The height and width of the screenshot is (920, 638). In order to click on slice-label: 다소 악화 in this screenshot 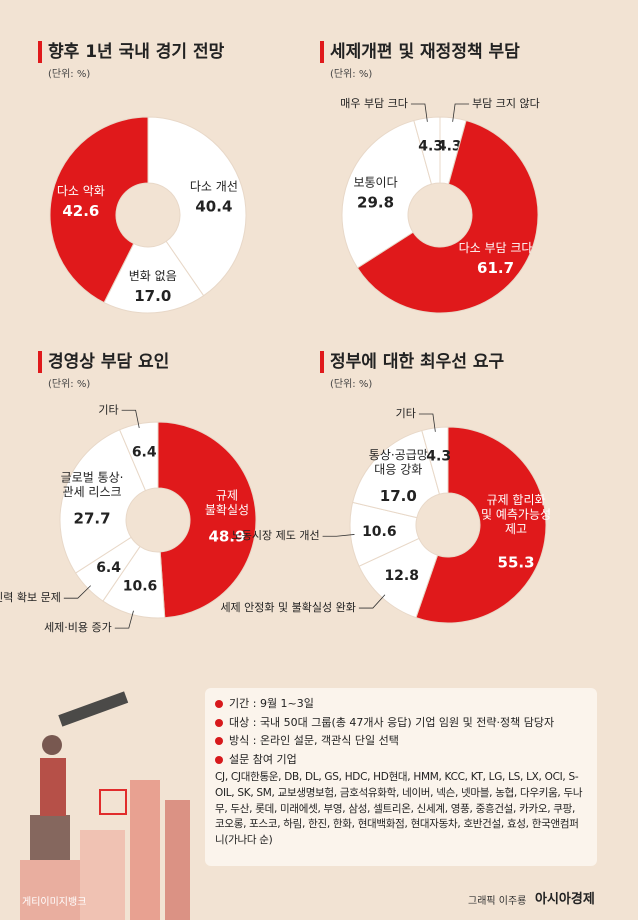, I will do `click(81, 191)`.